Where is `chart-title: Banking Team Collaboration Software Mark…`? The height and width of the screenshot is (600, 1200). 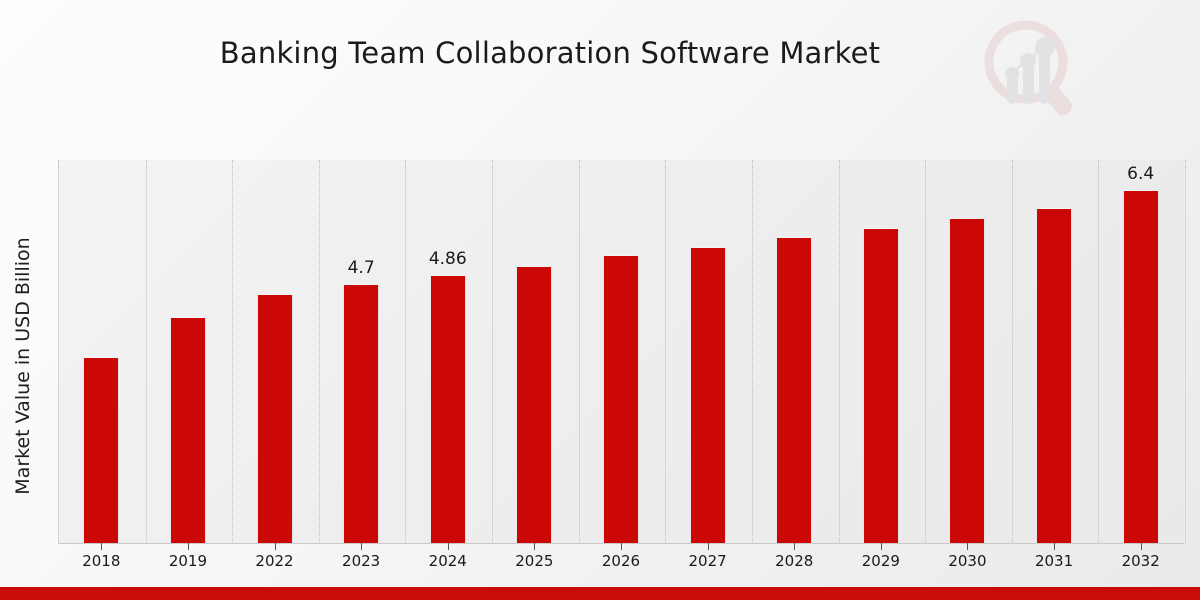 chart-title: Banking Team Collaboration Software Mark… is located at coordinates (550, 53).